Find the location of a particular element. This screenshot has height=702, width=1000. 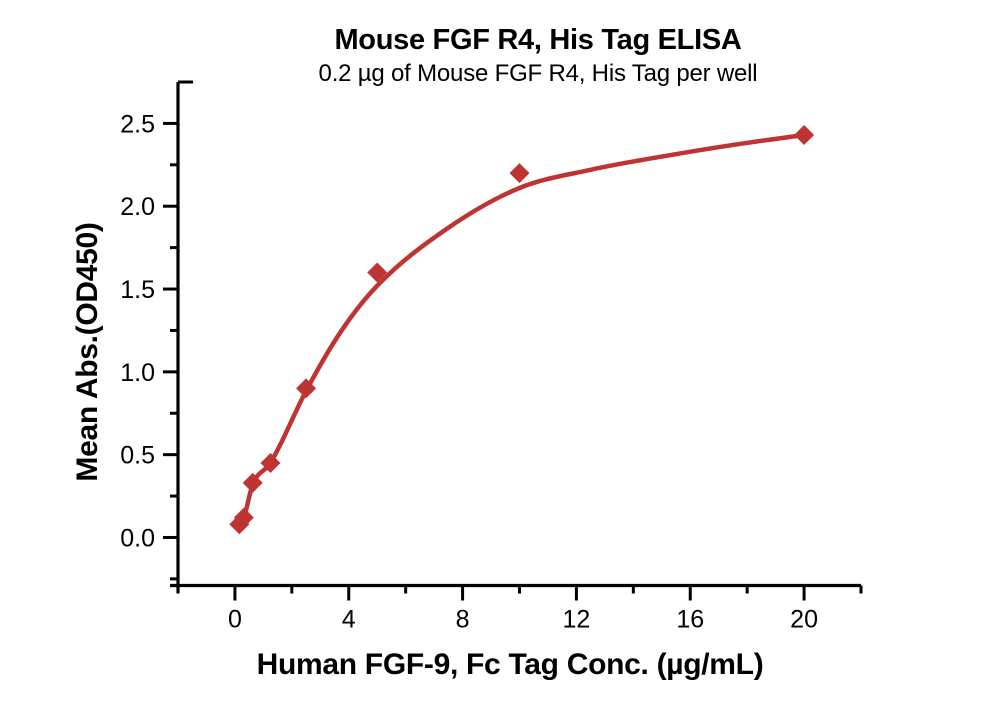

x-tick-label: 4 is located at coordinates (349, 620).